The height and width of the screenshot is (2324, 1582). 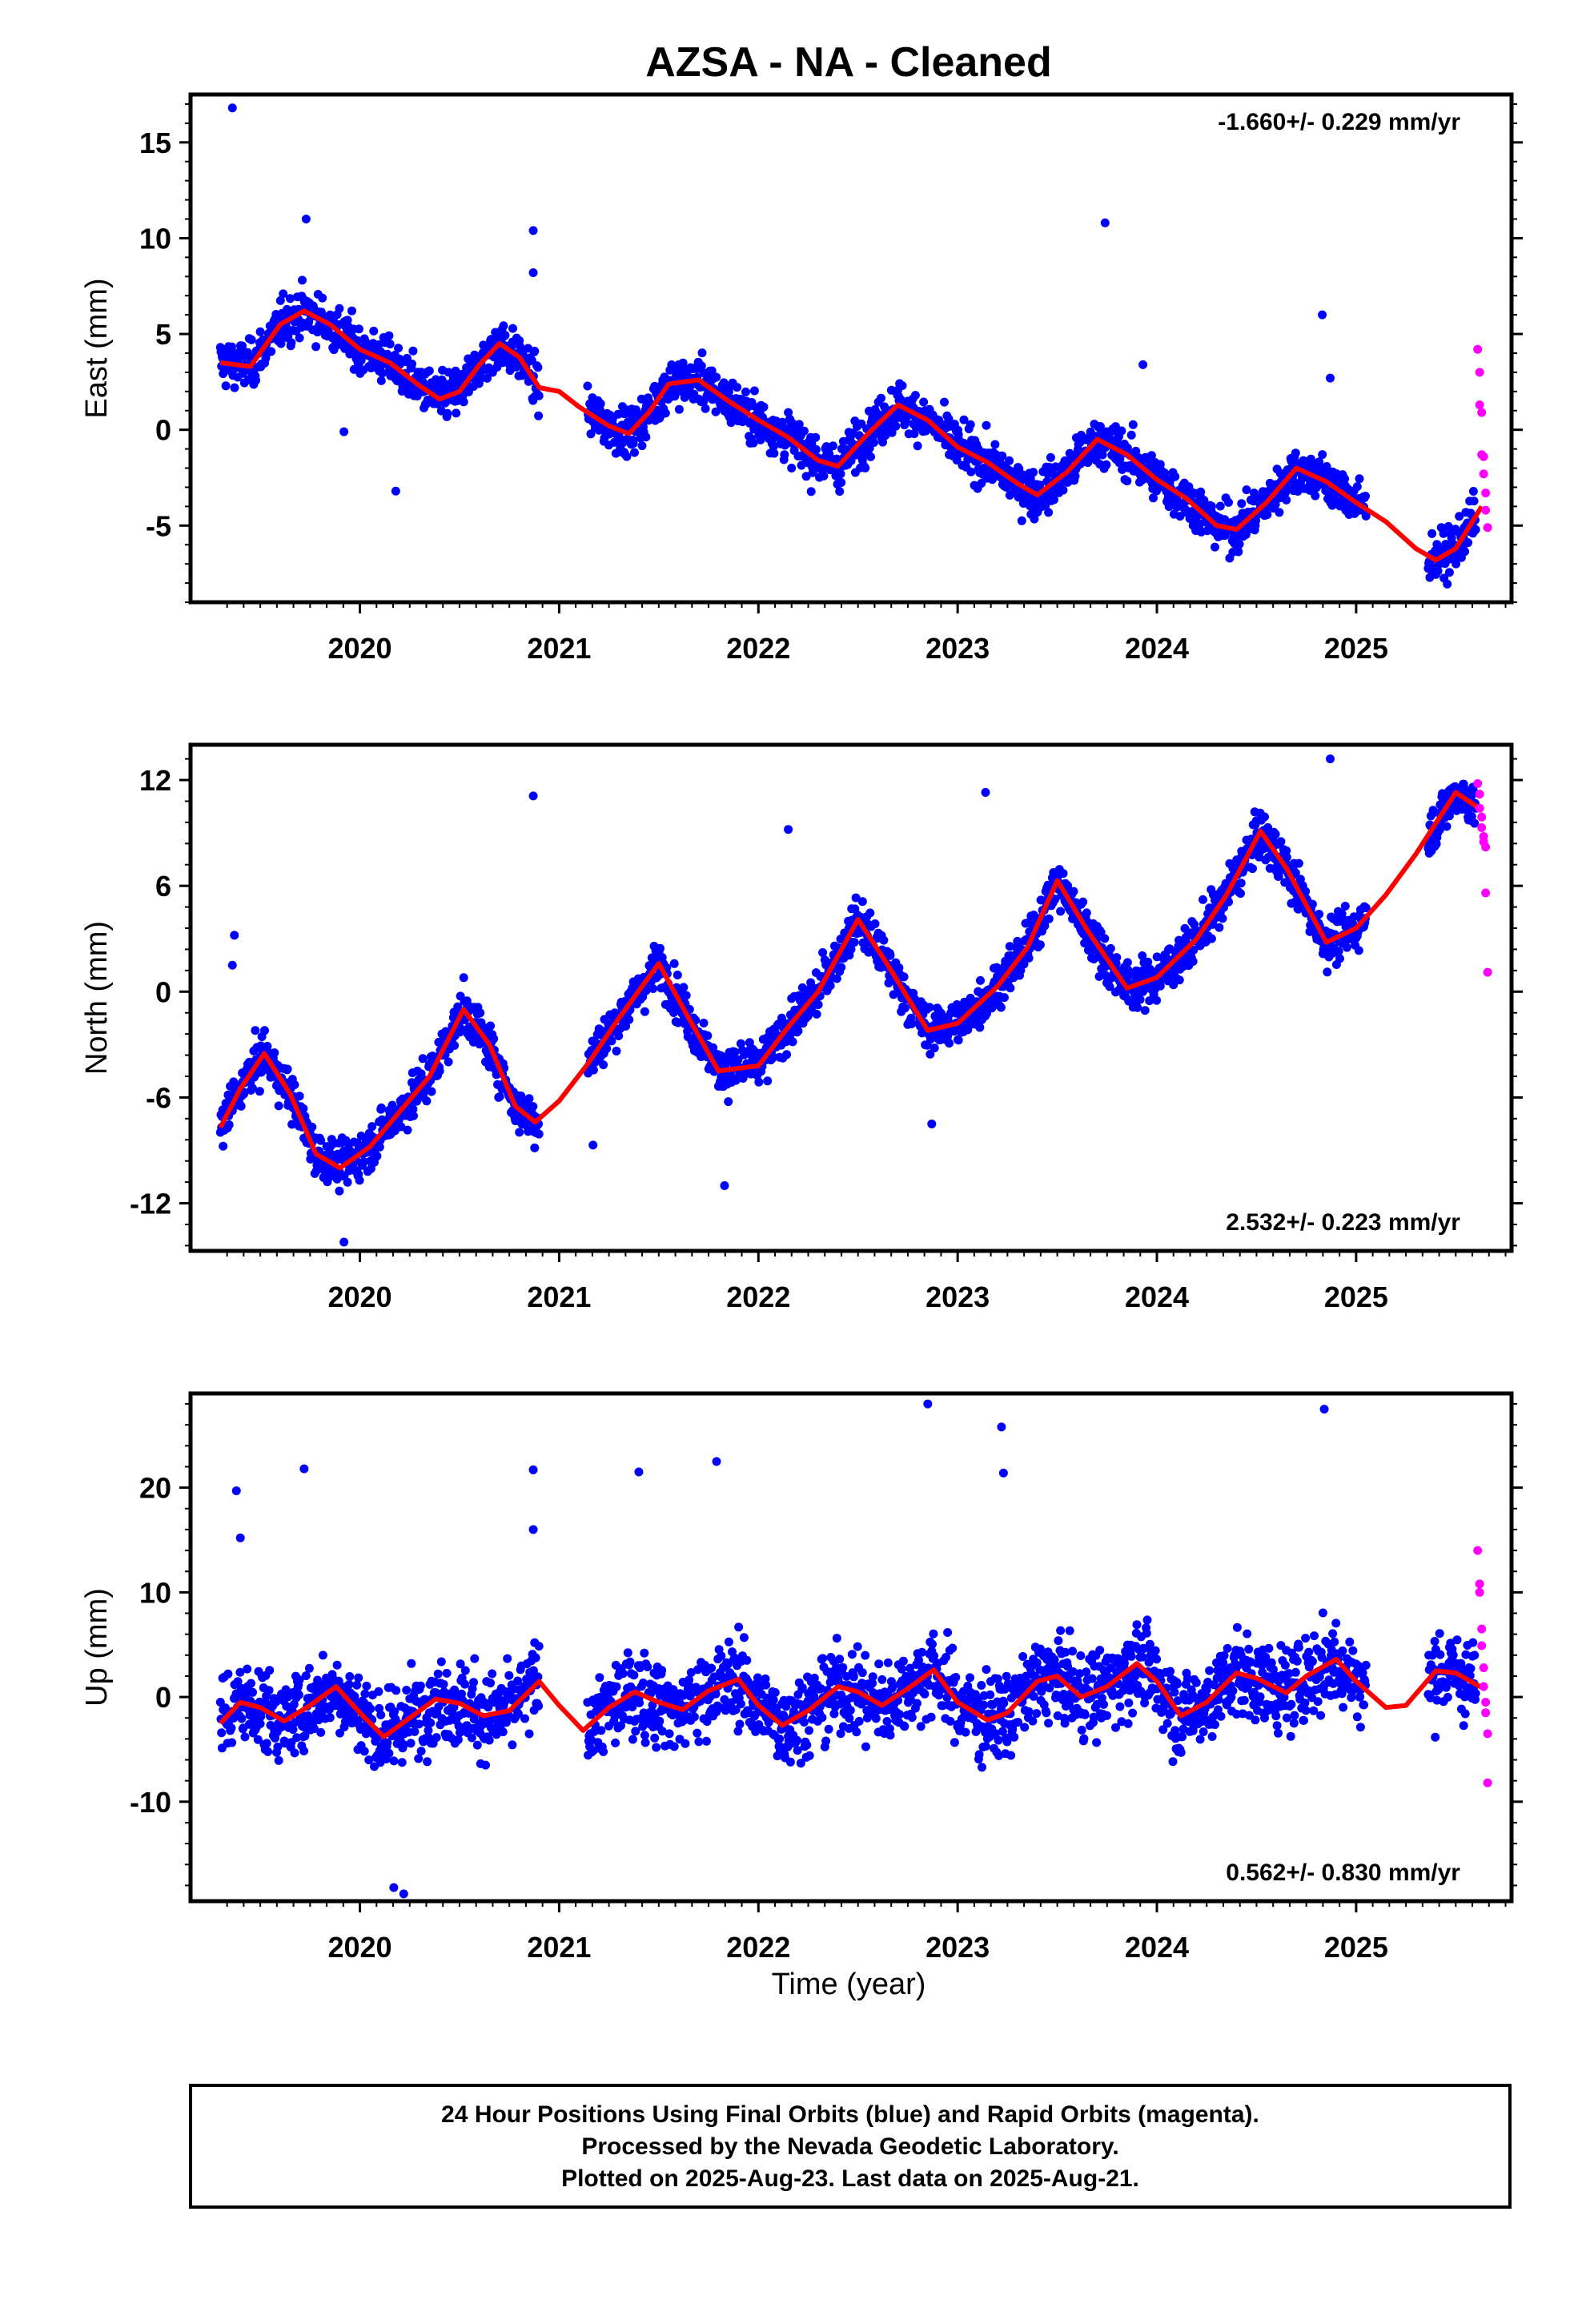 What do you see at coordinates (851, 980) in the screenshot?
I see `north-fit-curve` at bounding box center [851, 980].